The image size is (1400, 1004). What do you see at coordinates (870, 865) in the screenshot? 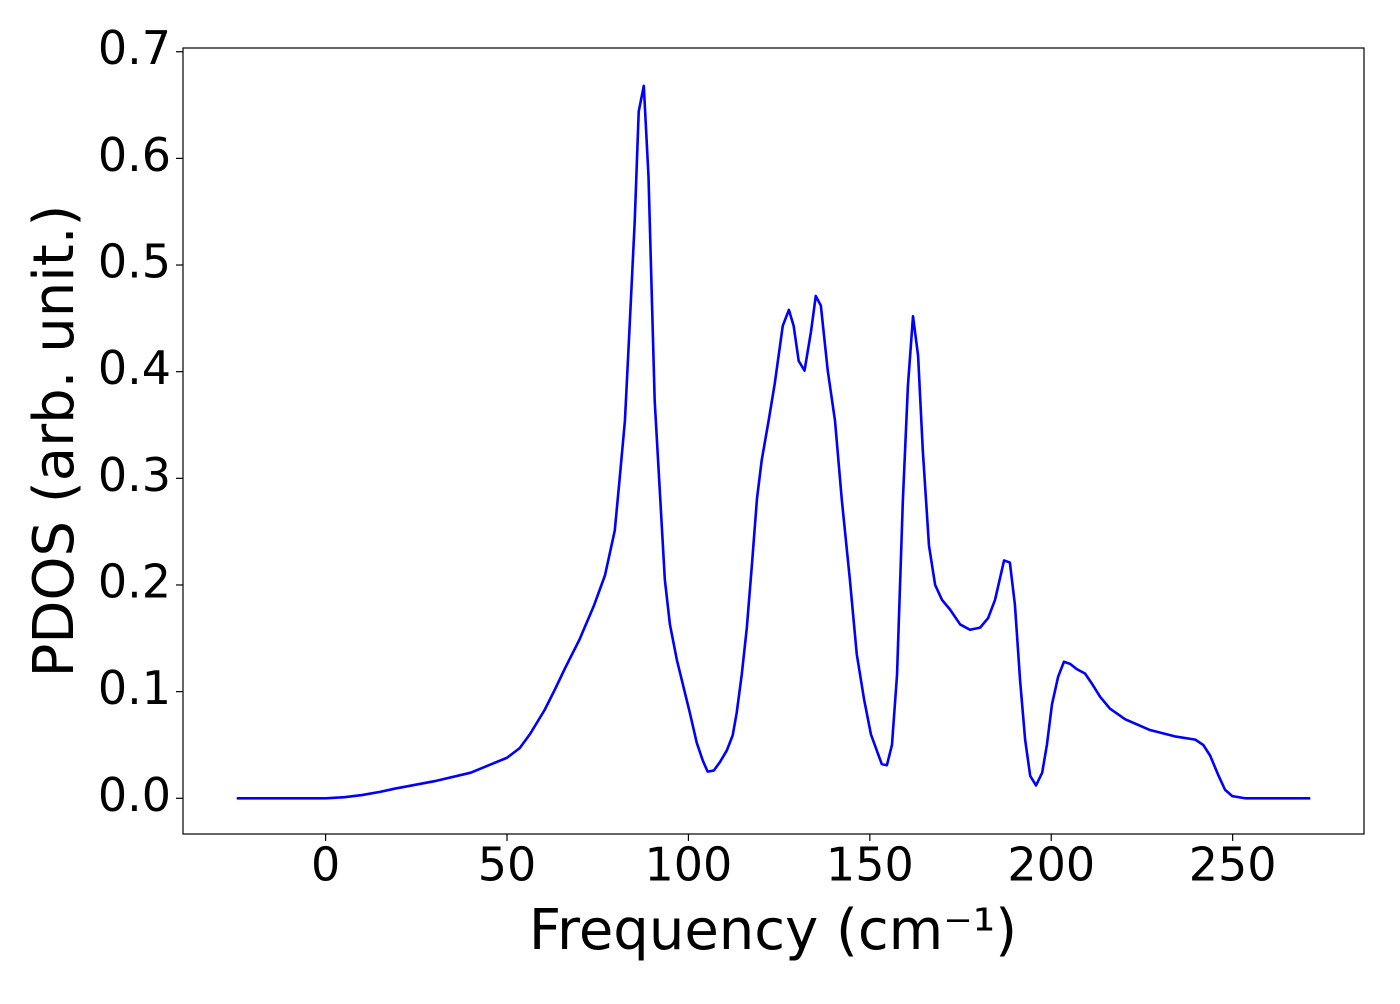
I see `x-tick-label: 150` at bounding box center [870, 865].